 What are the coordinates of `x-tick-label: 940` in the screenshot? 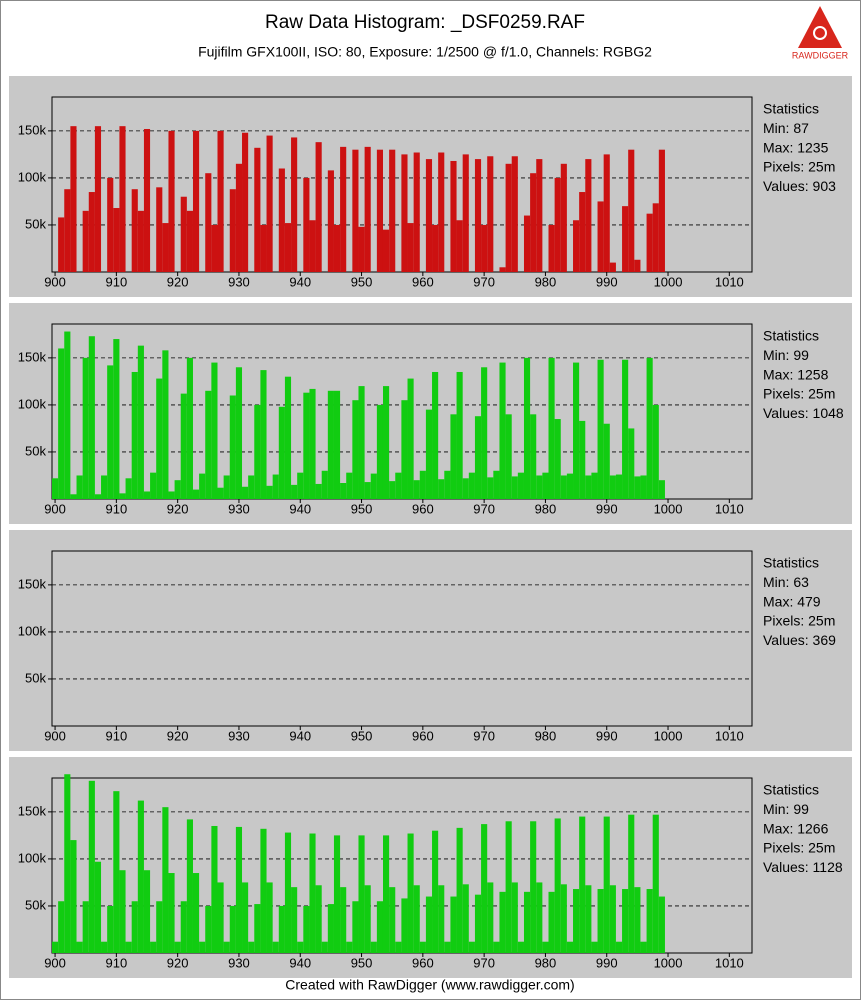 It's located at (300, 735).